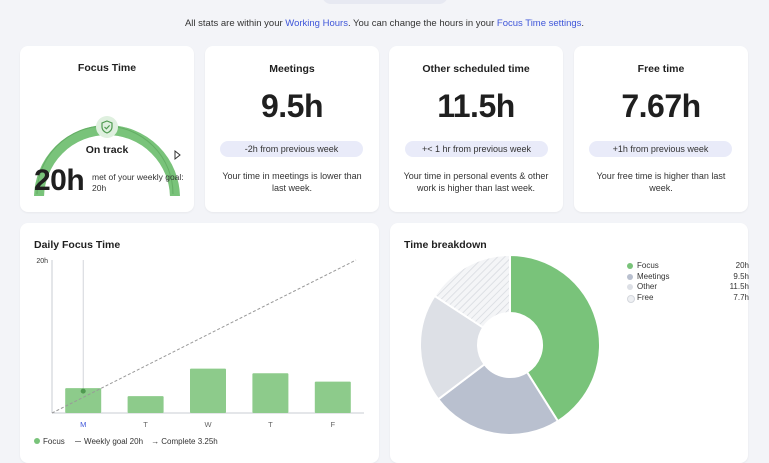  What do you see at coordinates (472, 291) in the screenshot?
I see `pie-slice-free` at bounding box center [472, 291].